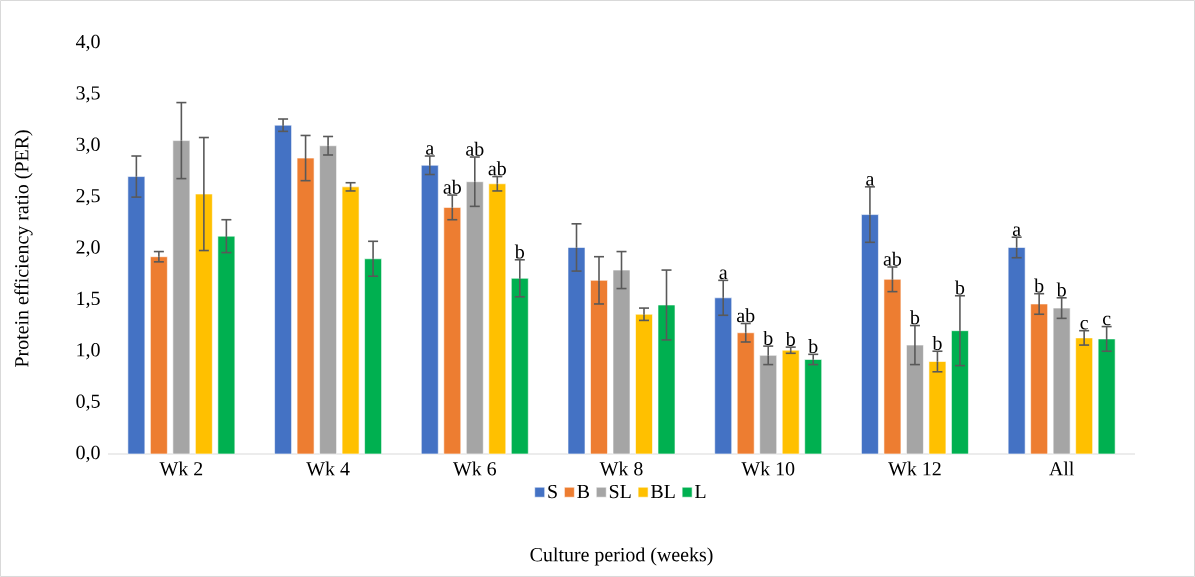 The width and height of the screenshot is (1195, 577). Describe the element at coordinates (88, 454) in the screenshot. I see `y-tick-label: 0,0` at that location.